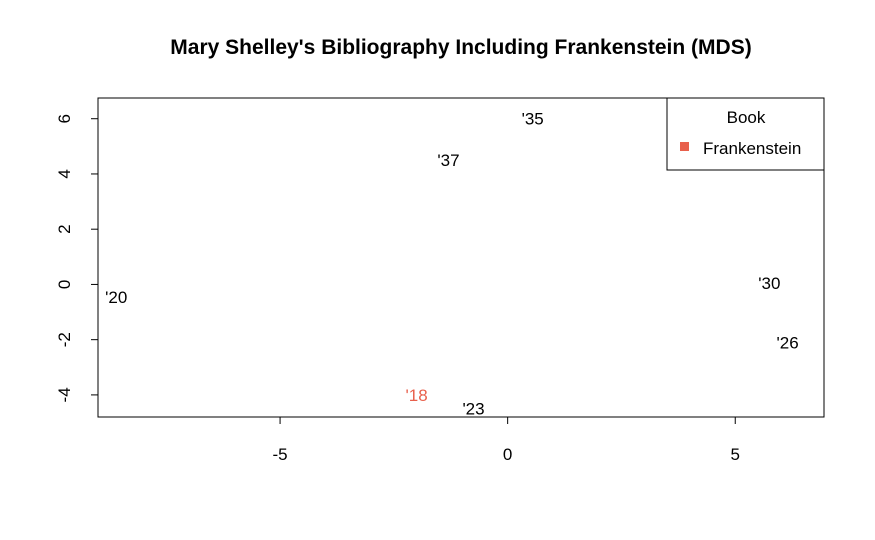  What do you see at coordinates (448, 160) in the screenshot?
I see `point-label-37: '37` at bounding box center [448, 160].